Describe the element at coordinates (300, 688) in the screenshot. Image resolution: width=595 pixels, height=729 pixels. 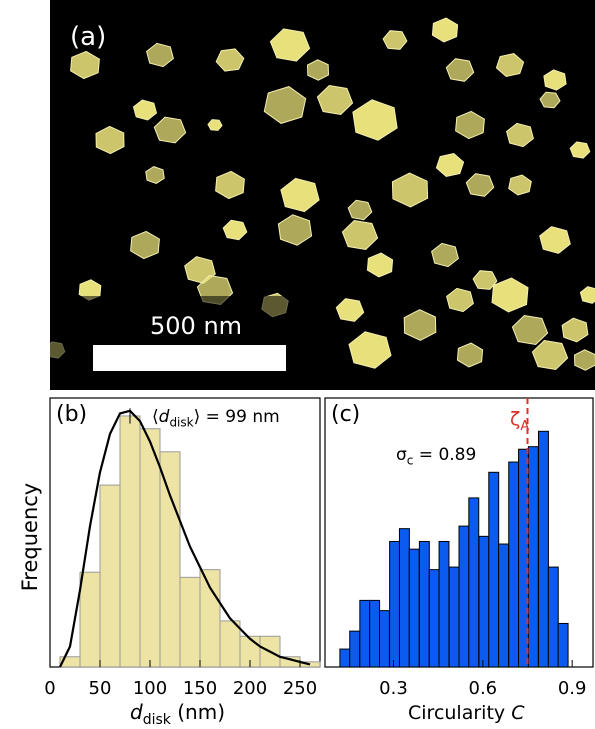
I see `x-tick-label-b: 250` at that location.